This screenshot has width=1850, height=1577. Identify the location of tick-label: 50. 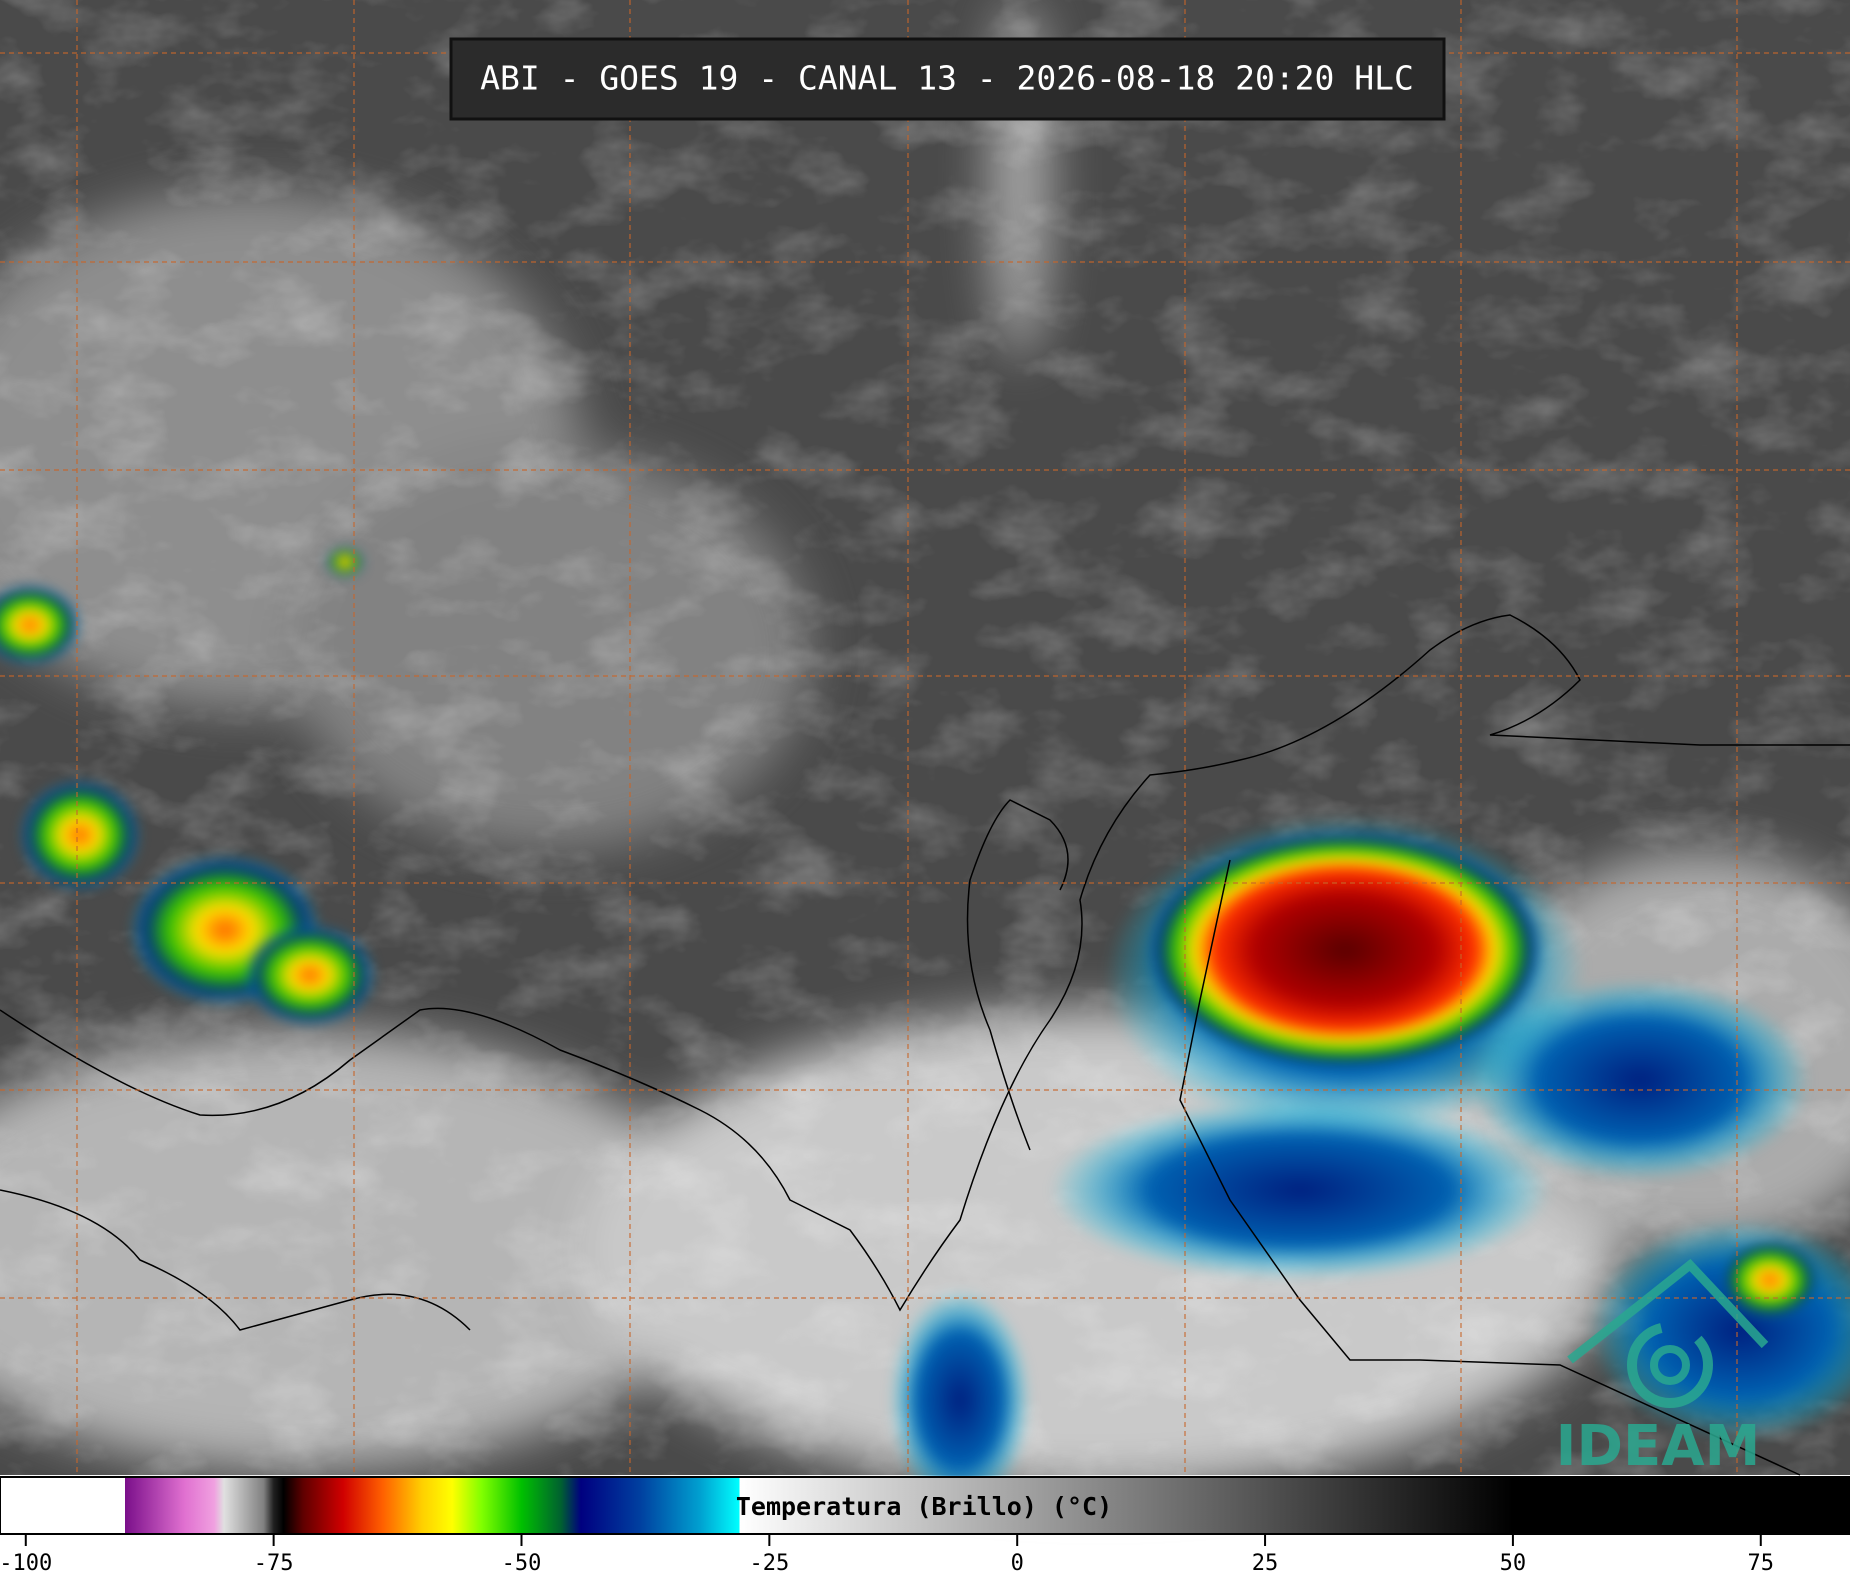
(1513, 1563).